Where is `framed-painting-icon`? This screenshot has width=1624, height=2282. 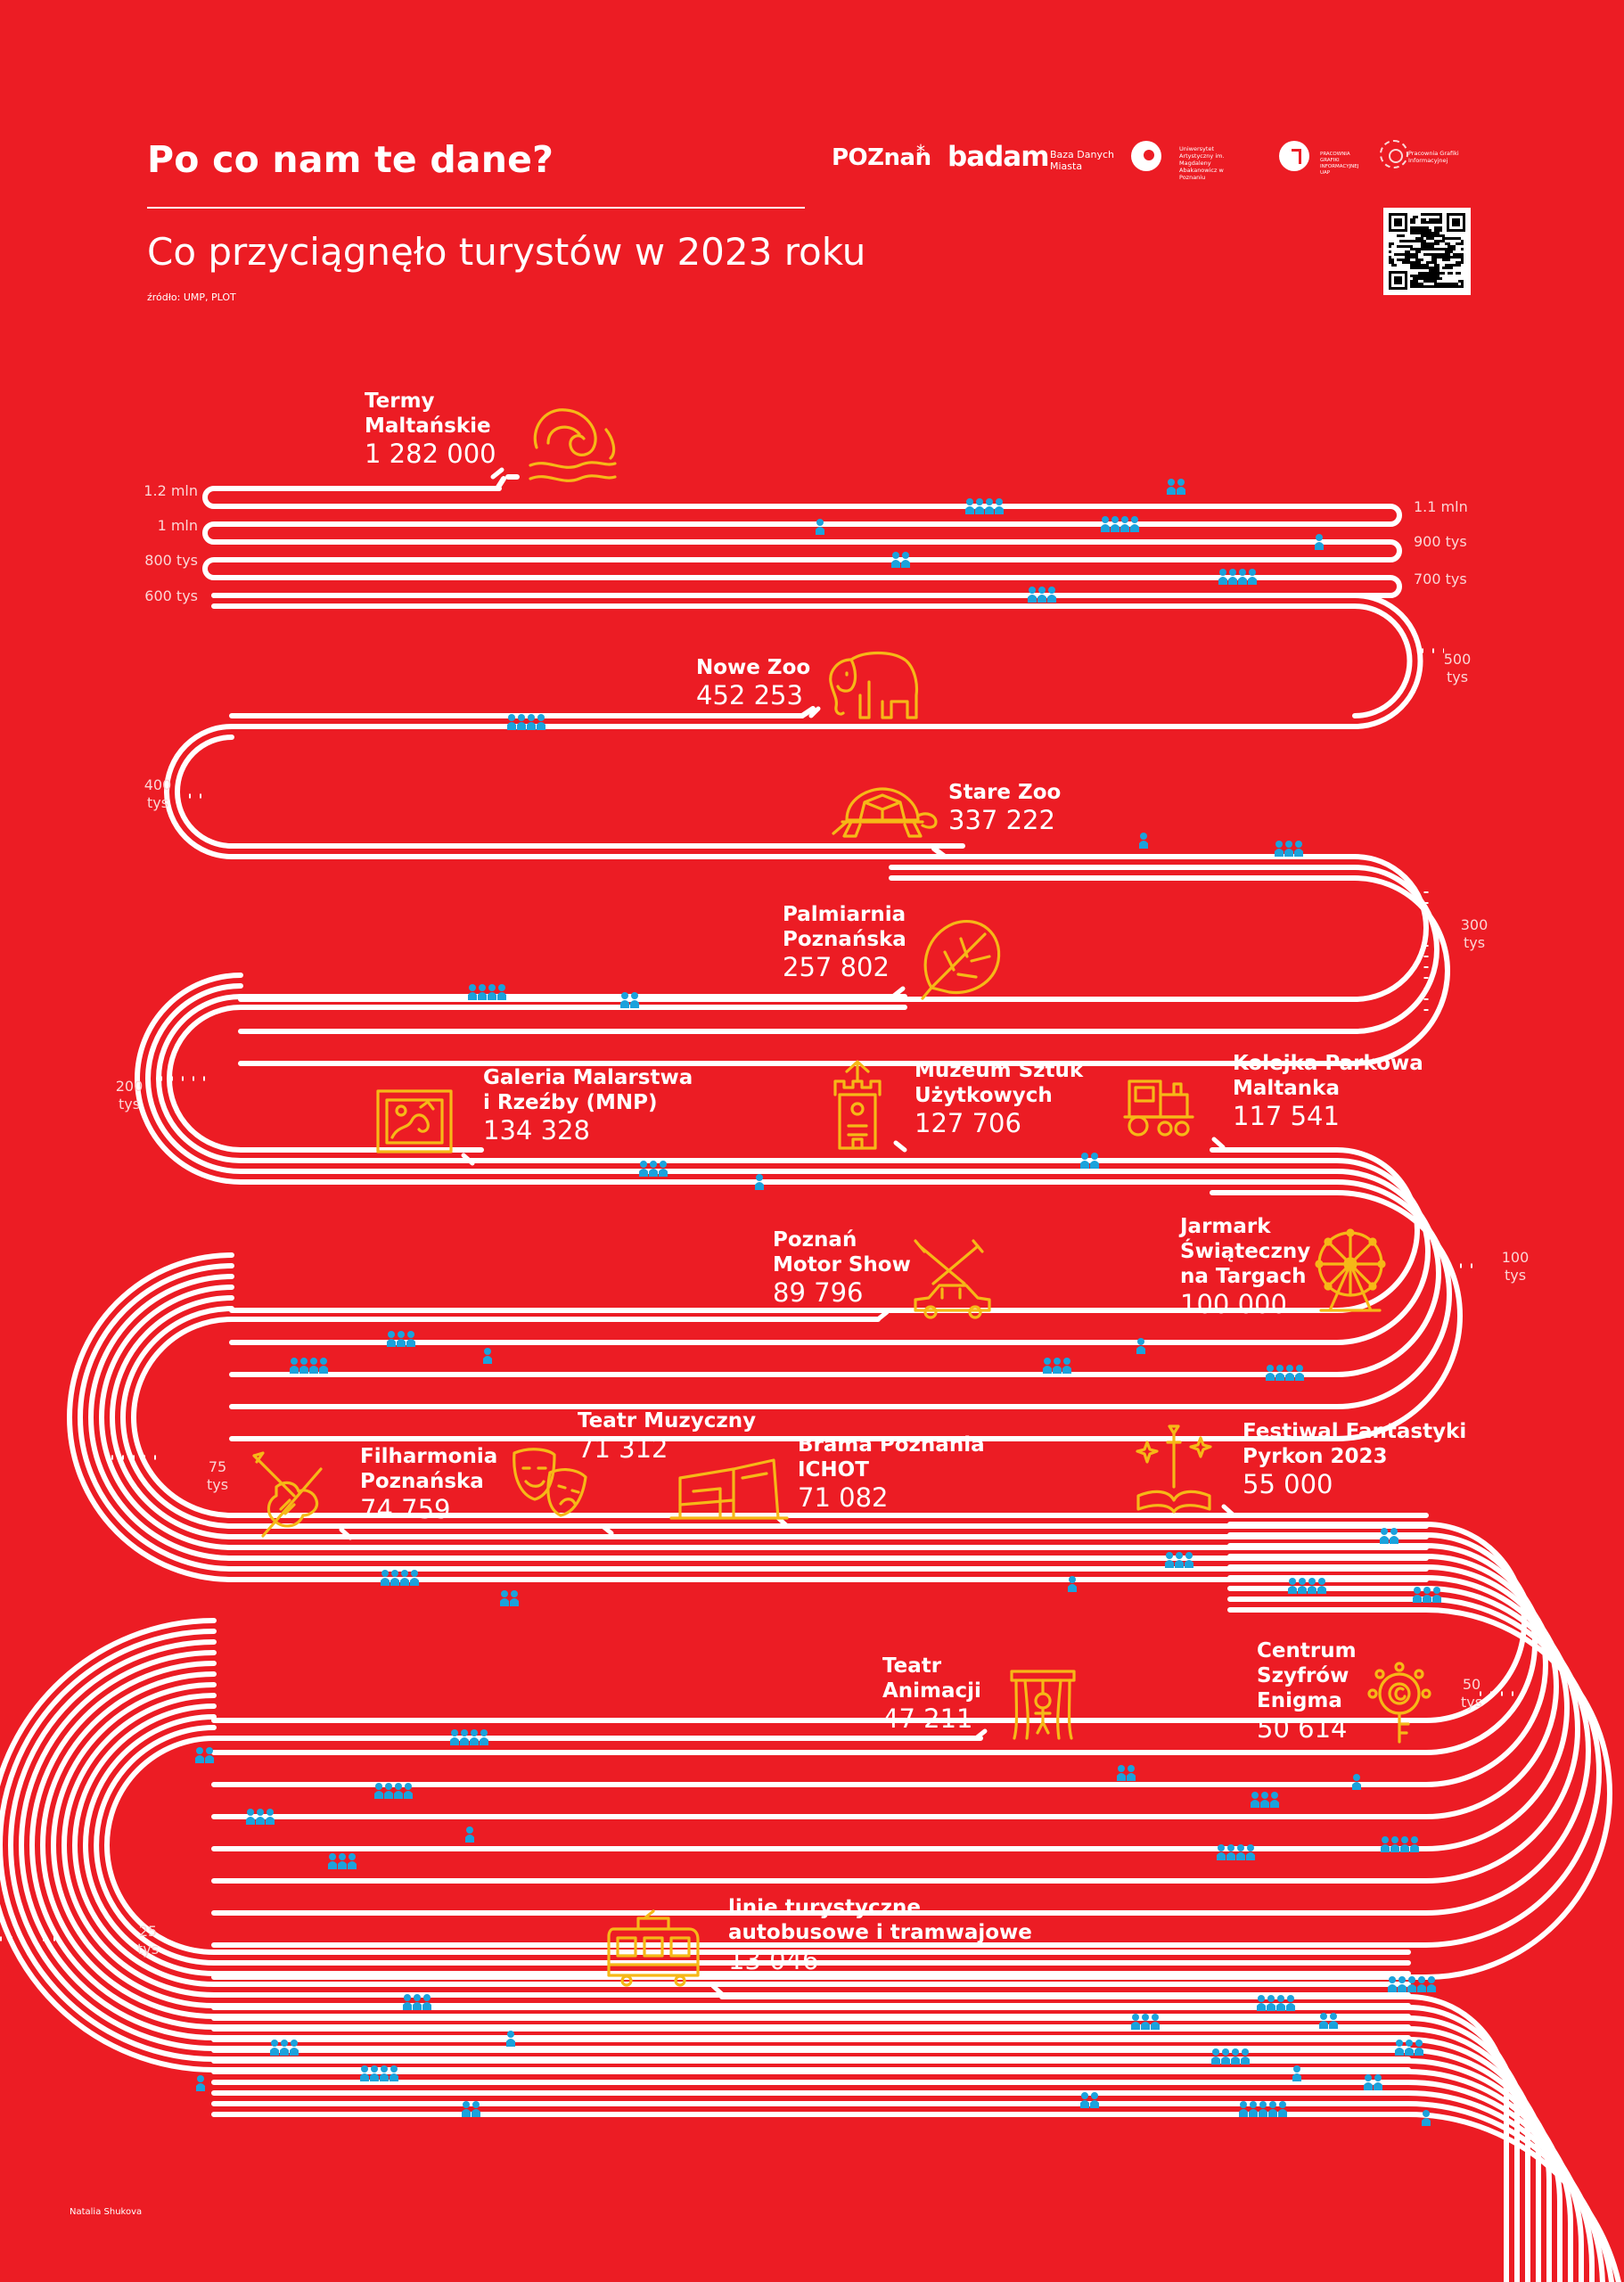 framed-painting-icon is located at coordinates (414, 1121).